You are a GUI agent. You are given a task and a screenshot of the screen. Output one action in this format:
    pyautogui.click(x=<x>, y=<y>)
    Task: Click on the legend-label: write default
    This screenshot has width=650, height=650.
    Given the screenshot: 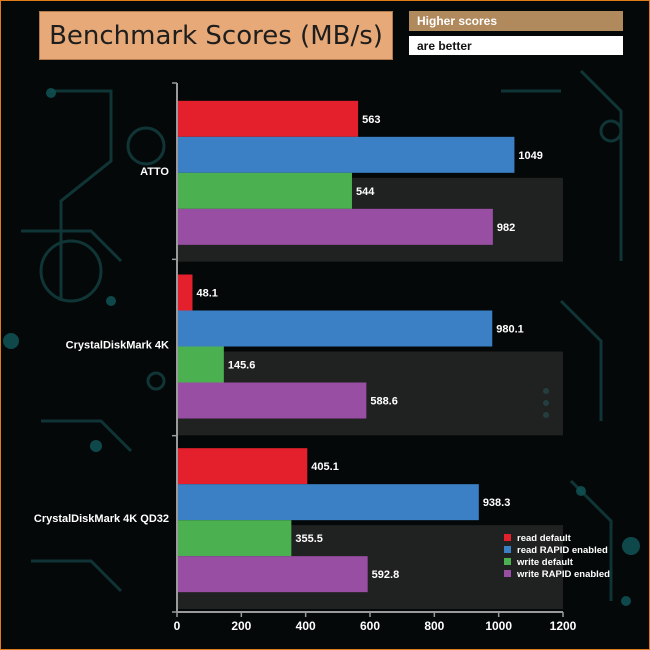 What is the action you would take?
    pyautogui.click(x=545, y=562)
    